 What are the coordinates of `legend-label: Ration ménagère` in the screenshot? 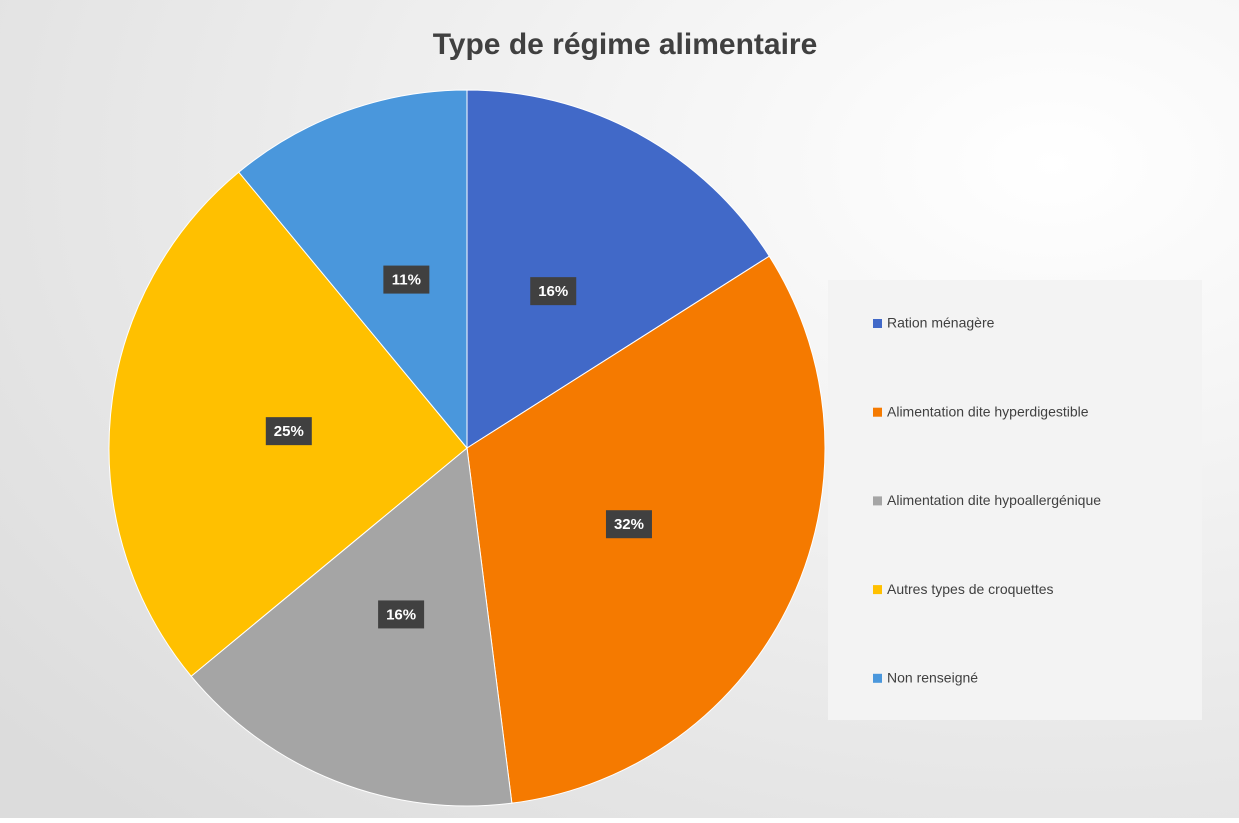 It's located at (941, 323).